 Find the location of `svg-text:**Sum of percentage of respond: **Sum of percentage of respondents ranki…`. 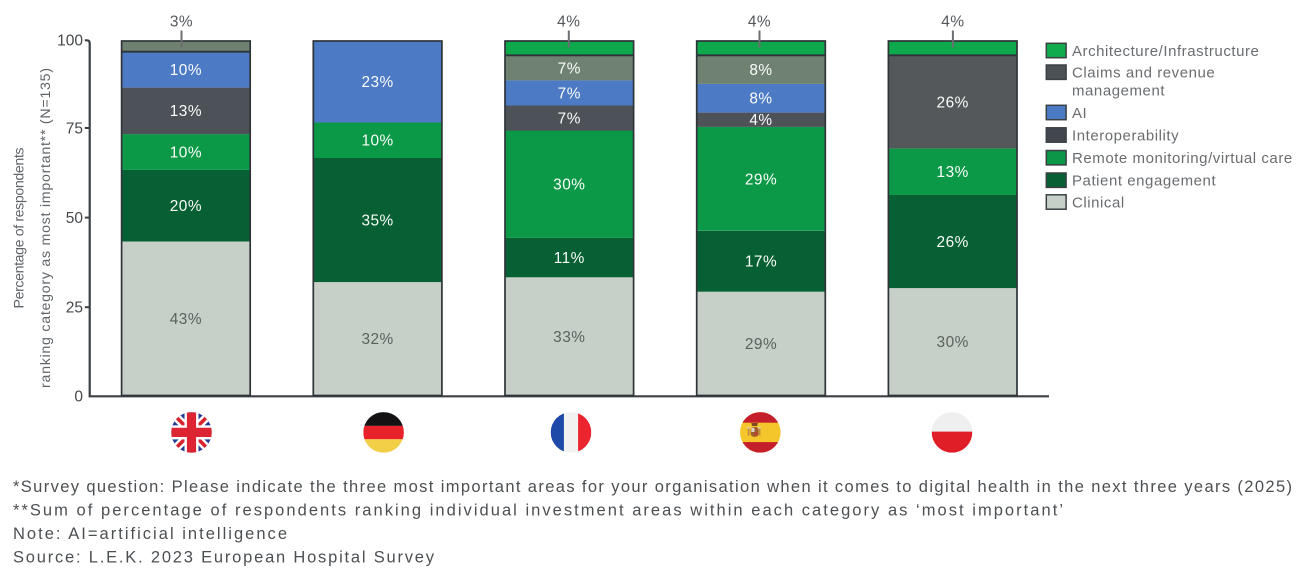

svg-text:**Sum of percentage of respond: **Sum of percentage of respondents ranki… is located at coordinates (538, 511).